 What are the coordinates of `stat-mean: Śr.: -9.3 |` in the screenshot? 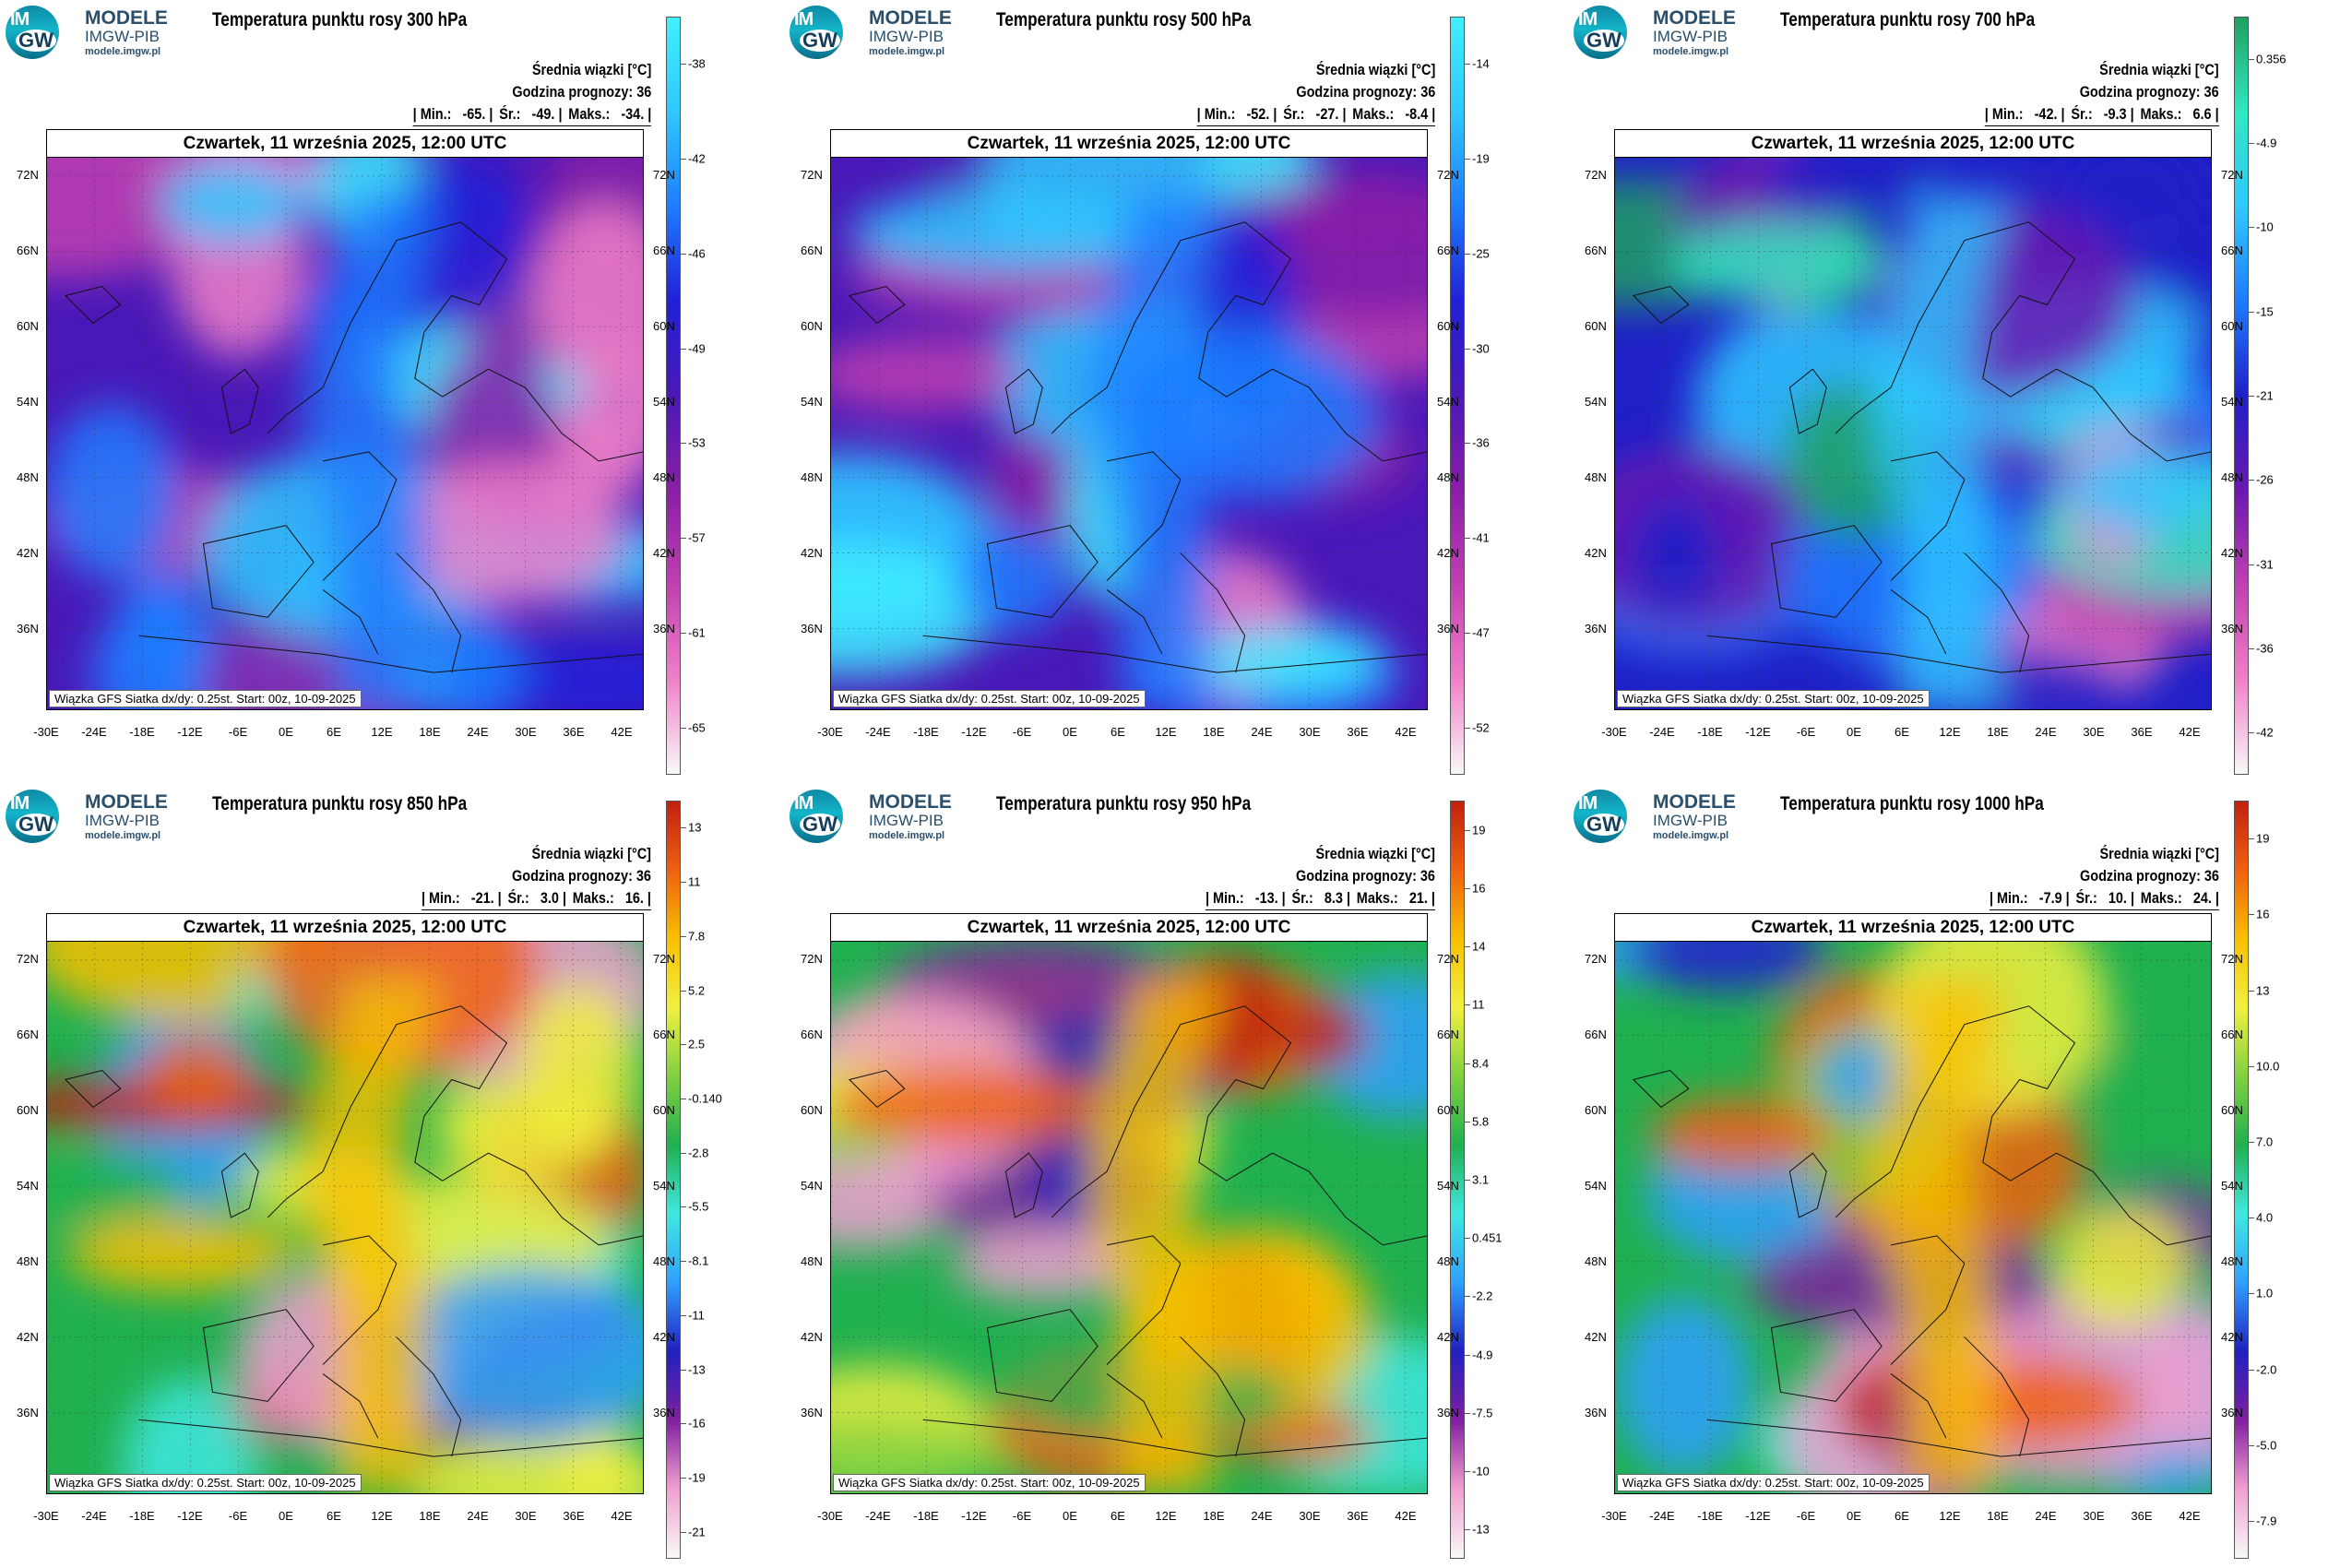 It's located at (2103, 114).